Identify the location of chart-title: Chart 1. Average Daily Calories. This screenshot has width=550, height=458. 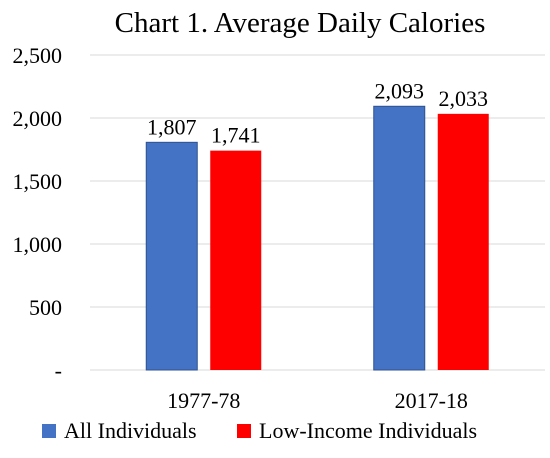
(300, 23).